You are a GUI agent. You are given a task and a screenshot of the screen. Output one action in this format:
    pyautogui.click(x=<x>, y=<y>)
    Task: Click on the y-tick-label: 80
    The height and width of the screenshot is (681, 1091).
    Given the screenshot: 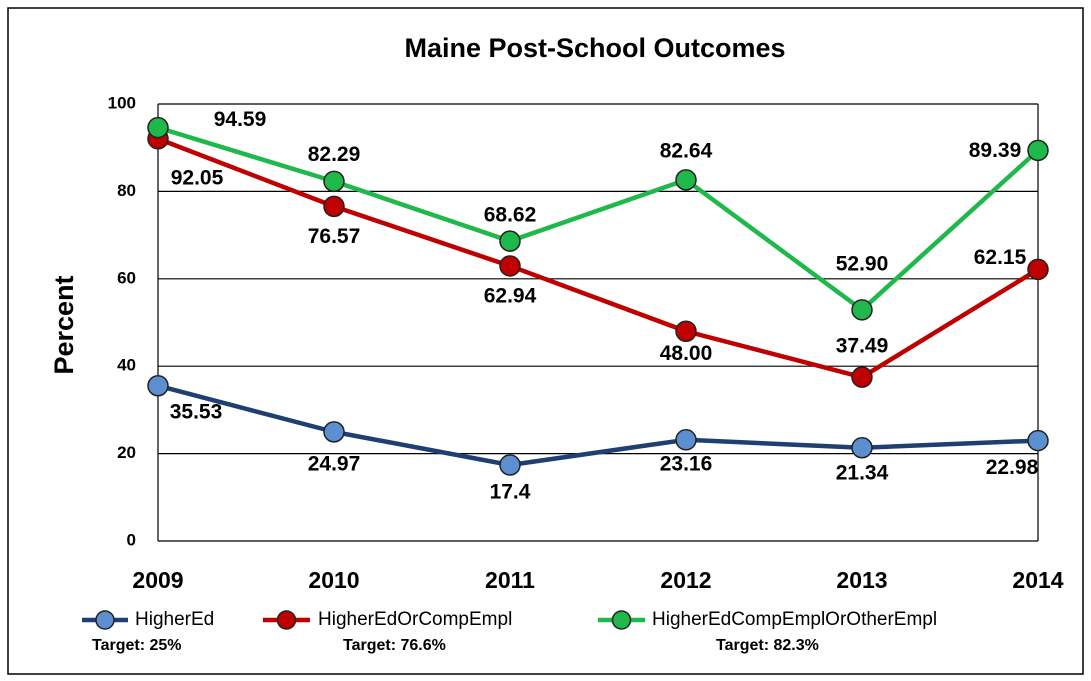 What is the action you would take?
    pyautogui.click(x=126, y=190)
    